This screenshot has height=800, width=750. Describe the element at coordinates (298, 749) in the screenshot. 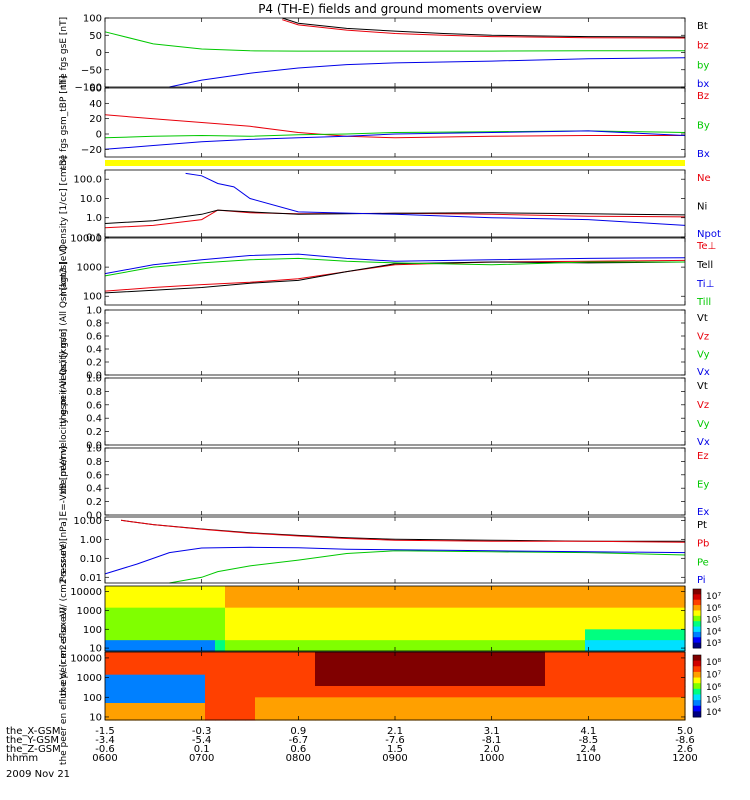

I see `footer-value: 0.6` at that location.